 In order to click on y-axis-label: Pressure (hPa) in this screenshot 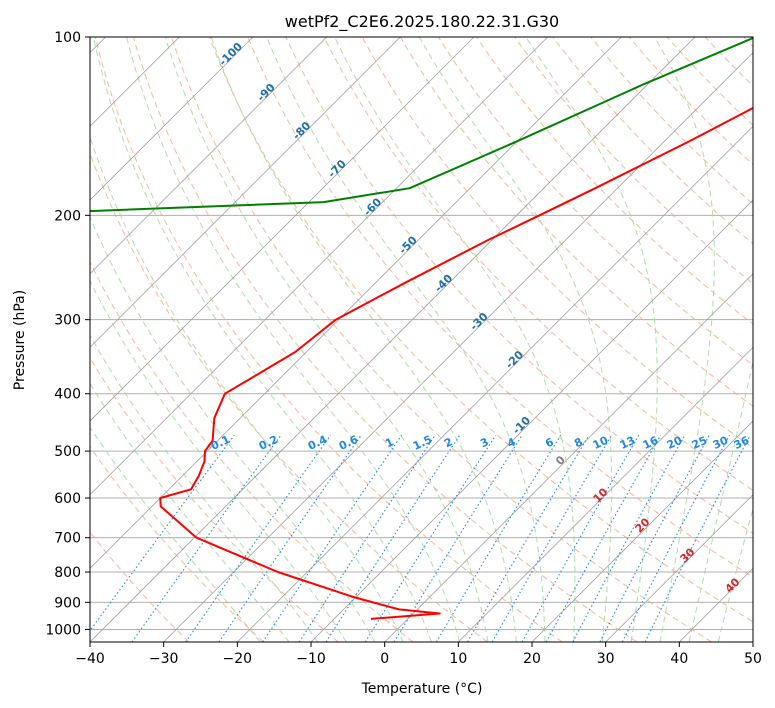, I will do `click(20, 340)`.